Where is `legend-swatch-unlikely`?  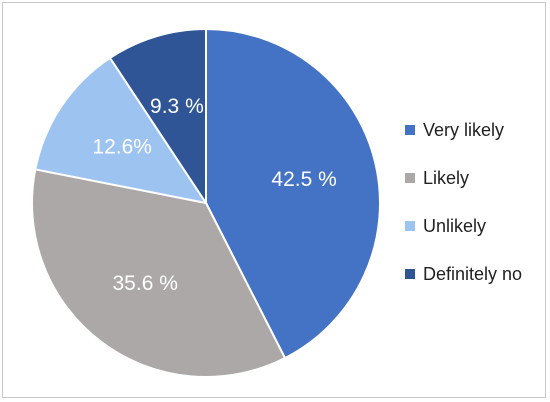
legend-swatch-unlikely is located at coordinates (410, 226).